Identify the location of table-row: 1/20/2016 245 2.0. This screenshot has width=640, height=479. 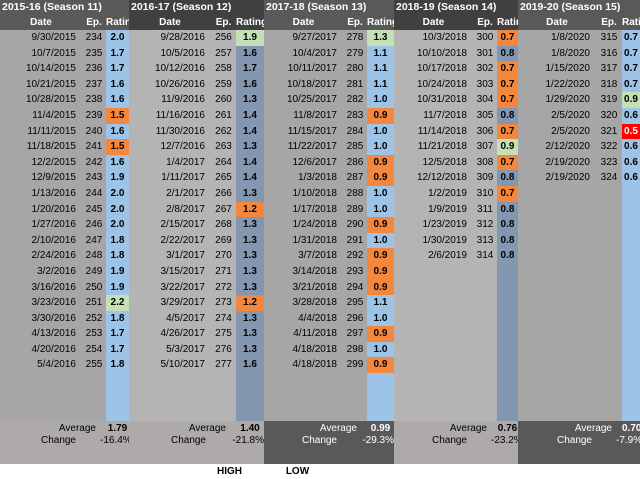
(64, 210).